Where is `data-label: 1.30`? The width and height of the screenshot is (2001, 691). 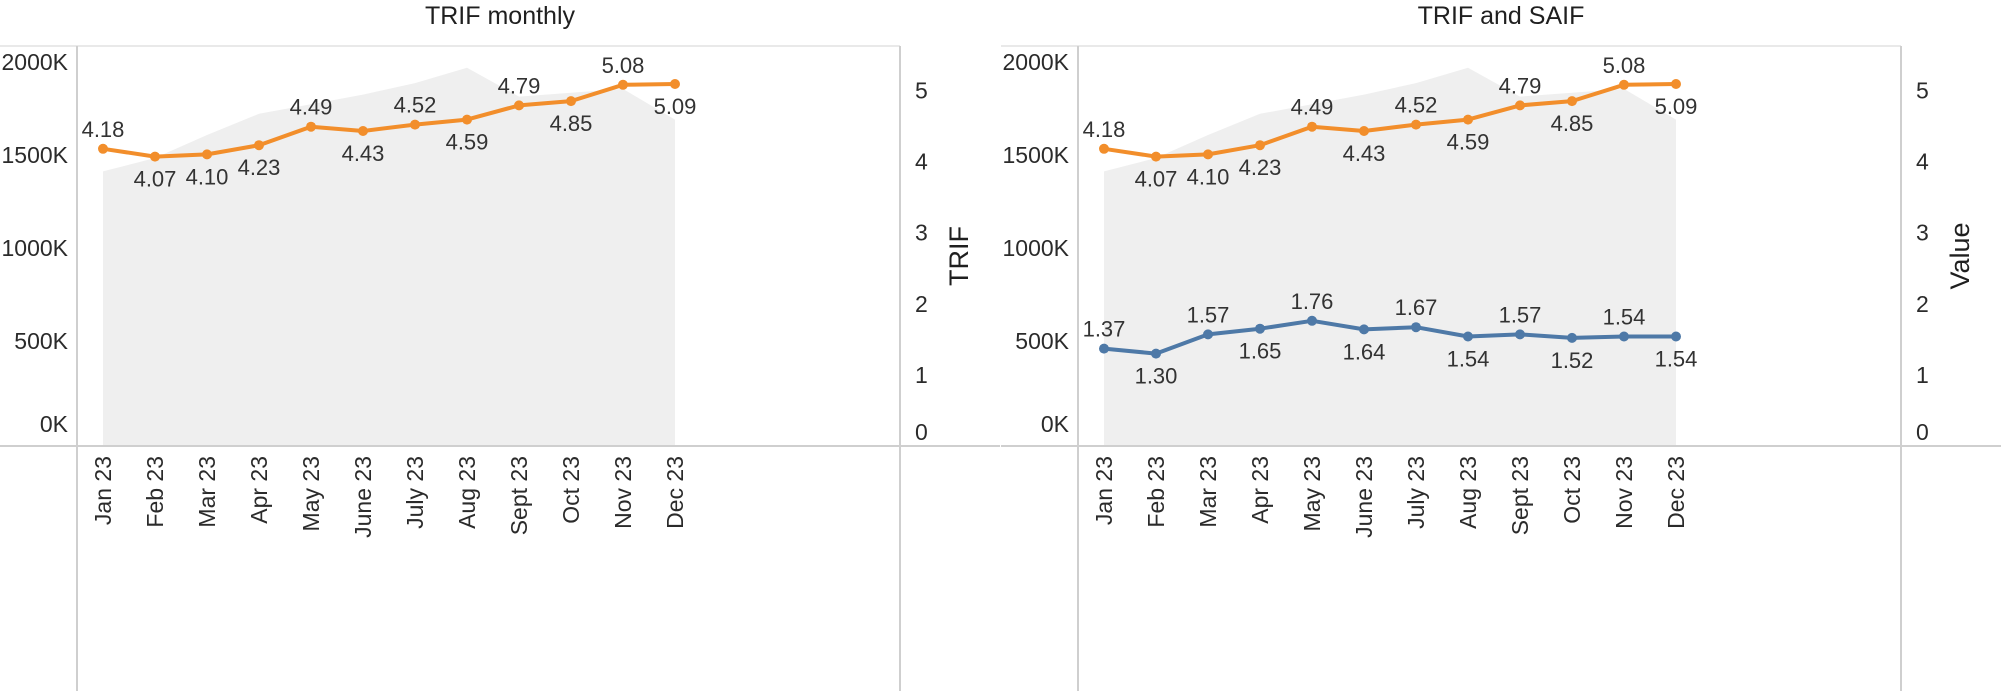 data-label: 1.30 is located at coordinates (1156, 376).